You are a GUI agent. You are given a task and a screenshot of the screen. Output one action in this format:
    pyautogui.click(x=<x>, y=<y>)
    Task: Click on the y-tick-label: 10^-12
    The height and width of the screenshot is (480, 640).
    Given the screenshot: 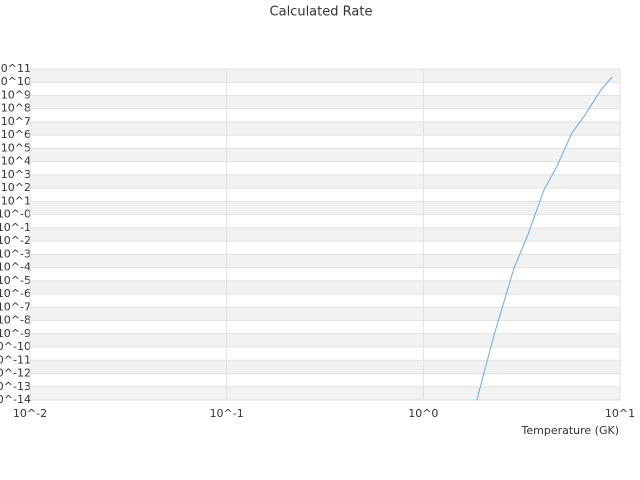 What is the action you would take?
    pyautogui.click(x=15, y=373)
    